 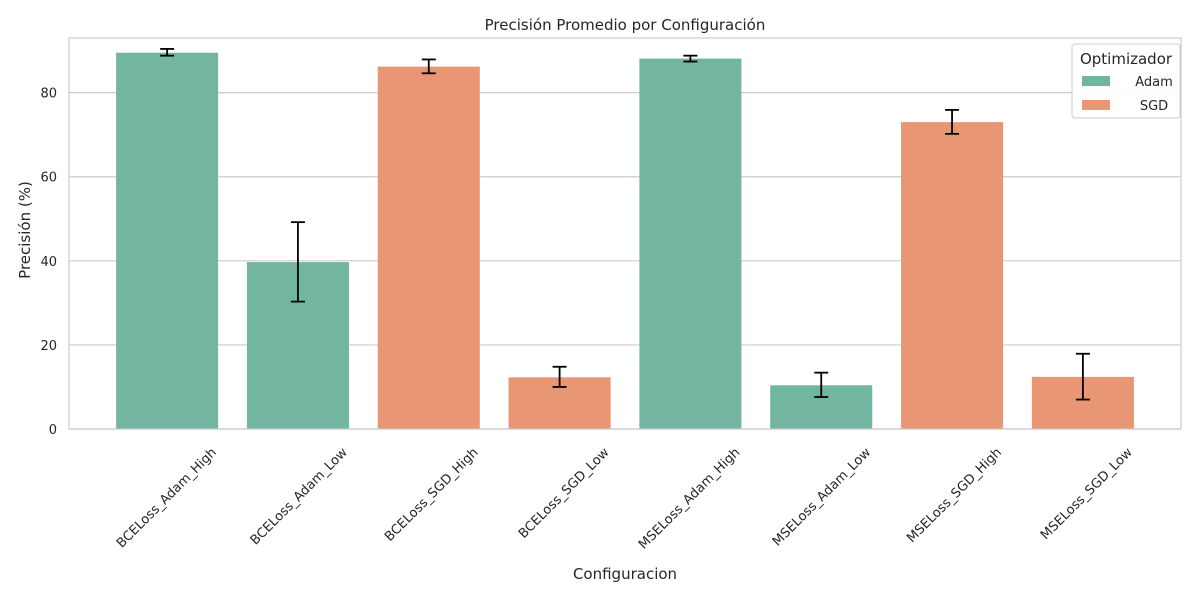 What do you see at coordinates (952, 275) in the screenshot?
I see `bar-mseloss-sgd-high` at bounding box center [952, 275].